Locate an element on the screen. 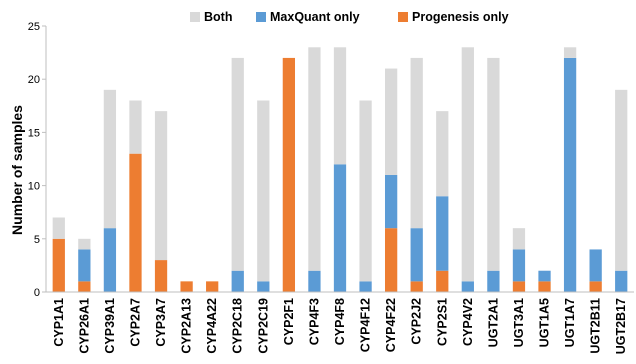 This screenshot has height=364, width=636. legend-label-progenesis-only: Progenesis only is located at coordinates (460, 17).